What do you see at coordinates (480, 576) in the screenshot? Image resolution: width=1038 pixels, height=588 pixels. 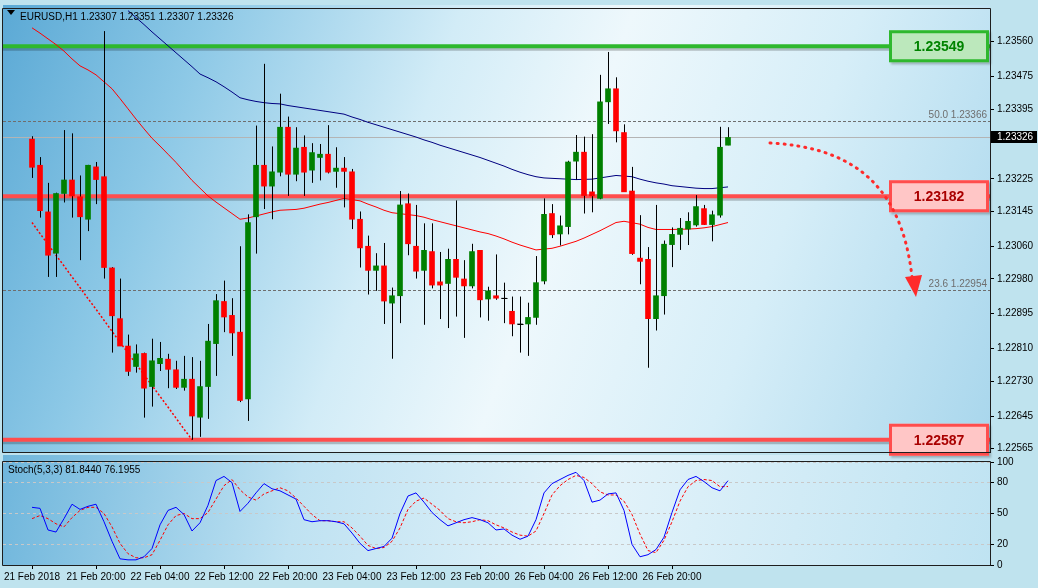 I see `x-tick-label: 23 Feb 20:00` at bounding box center [480, 576].